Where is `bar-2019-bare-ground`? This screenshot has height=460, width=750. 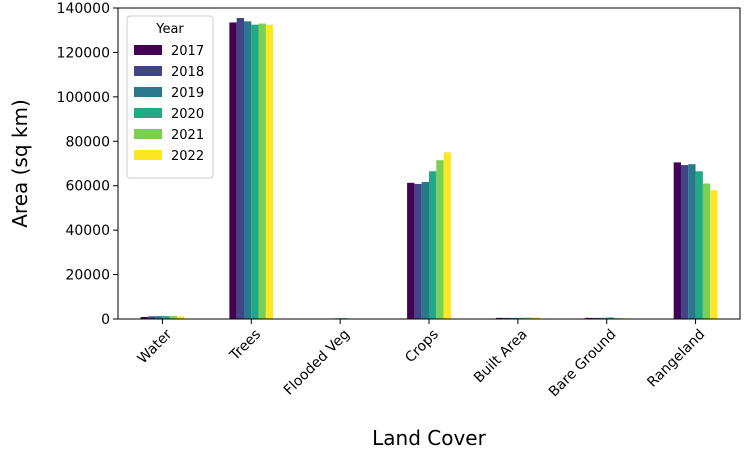 bar-2019-bare-ground is located at coordinates (603, 318).